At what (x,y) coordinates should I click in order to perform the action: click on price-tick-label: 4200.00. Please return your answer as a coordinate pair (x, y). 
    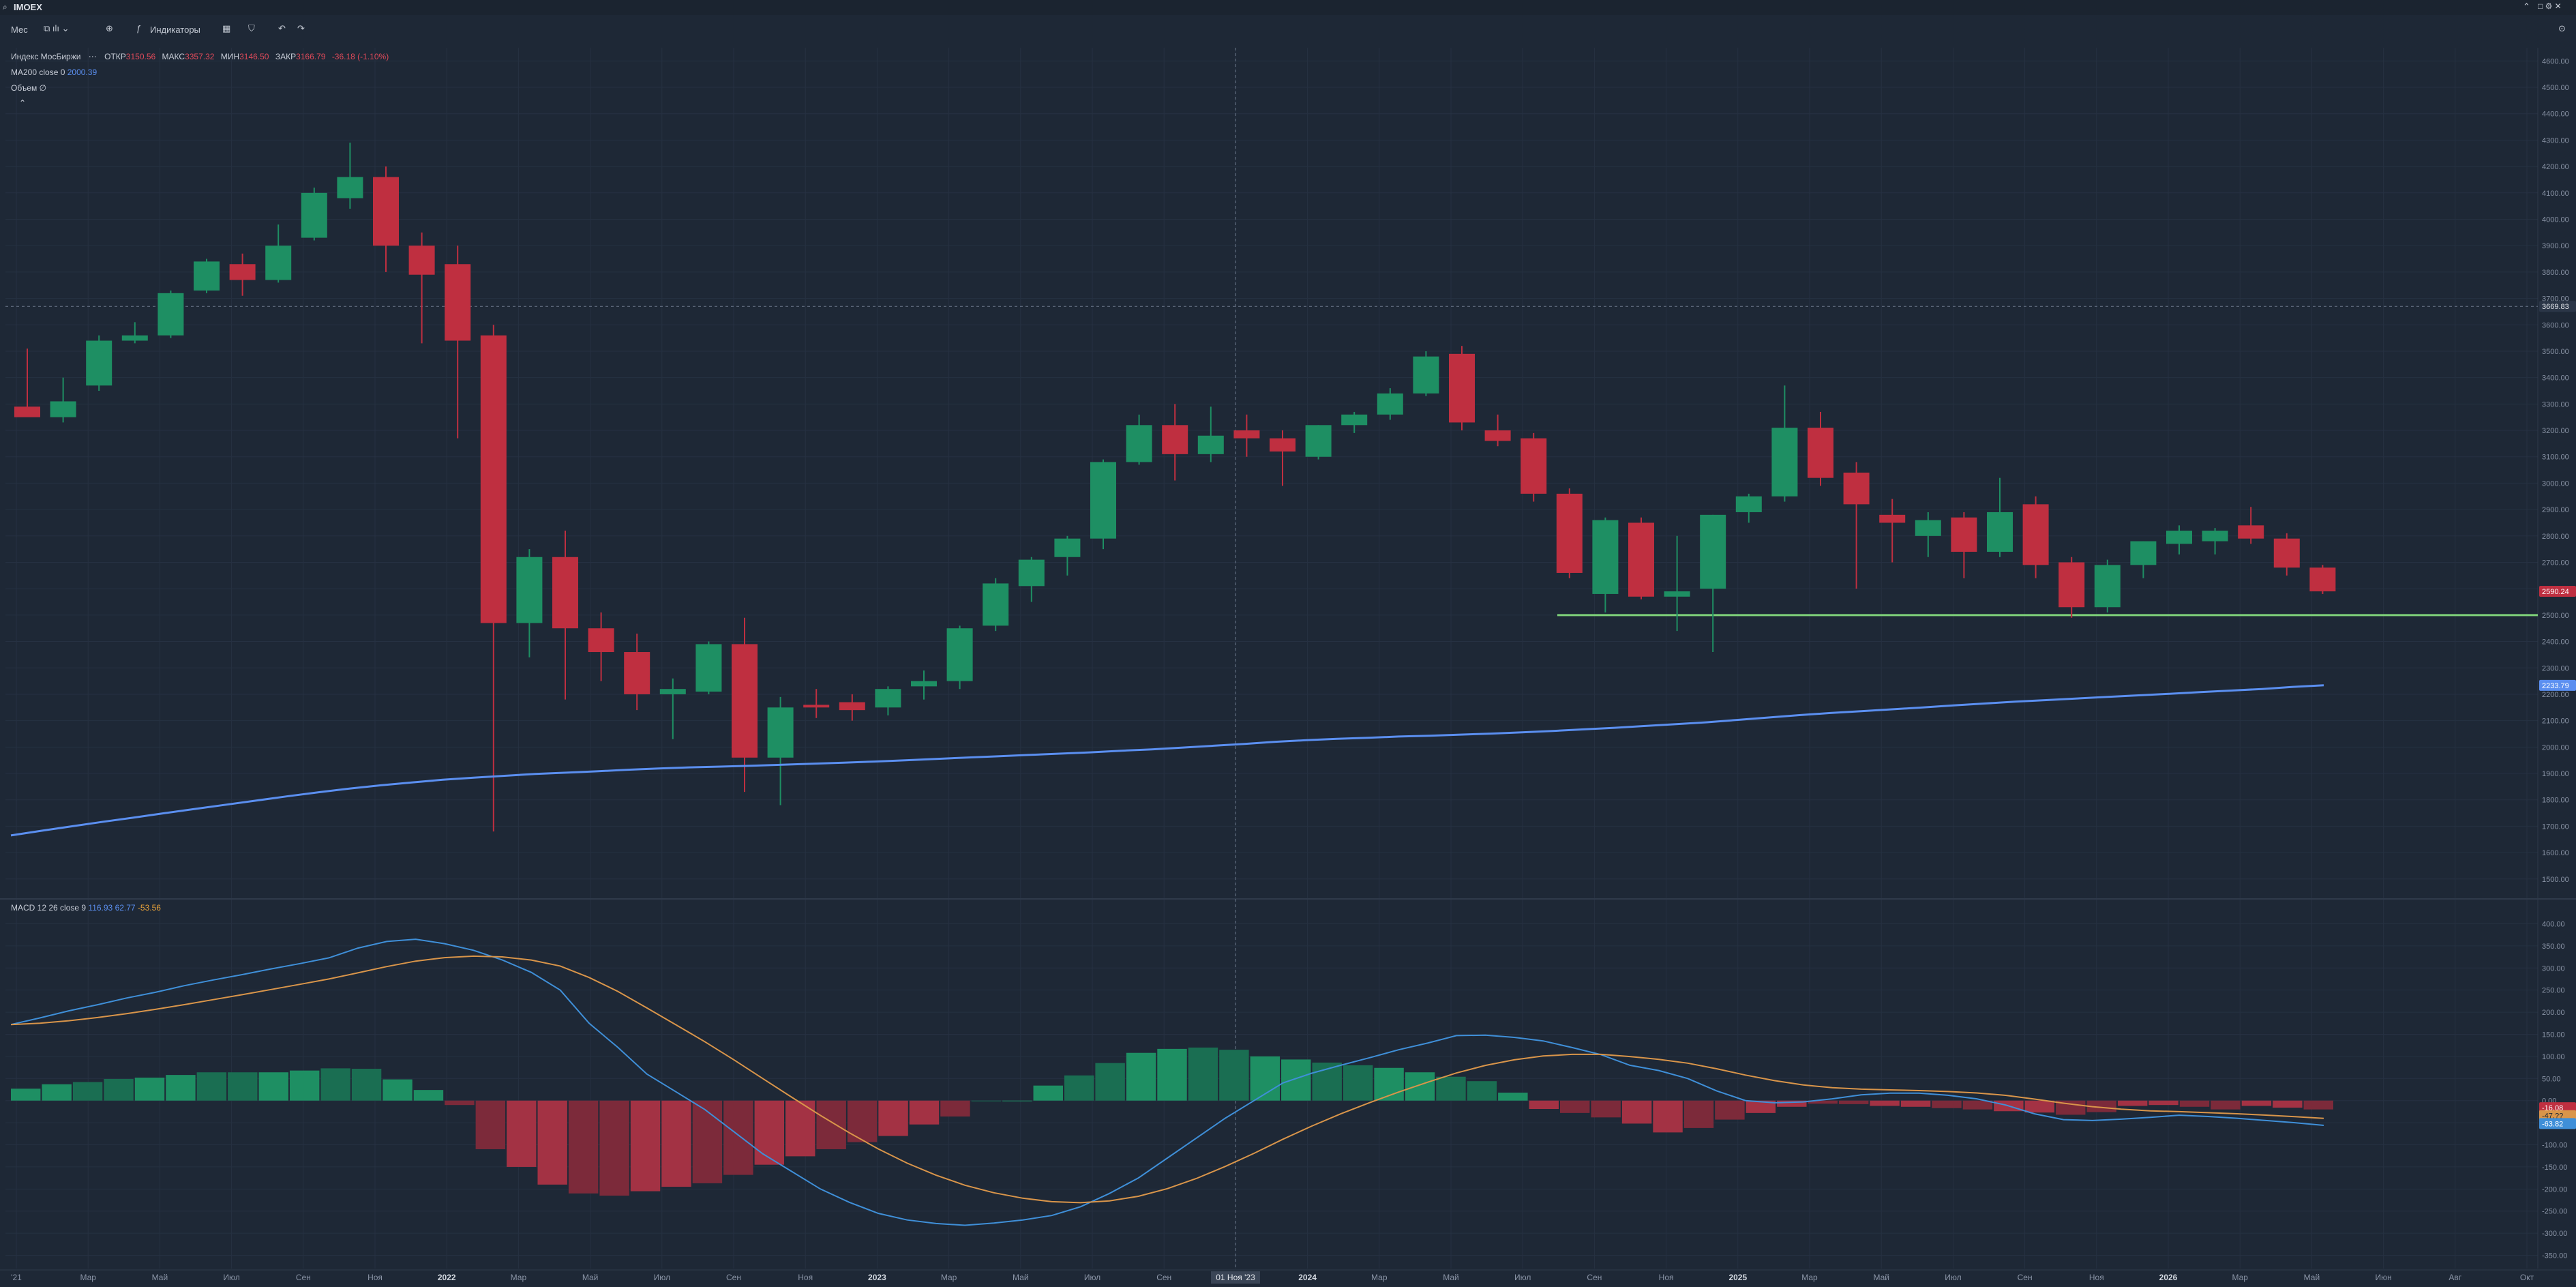
    Looking at the image, I should click on (2555, 167).